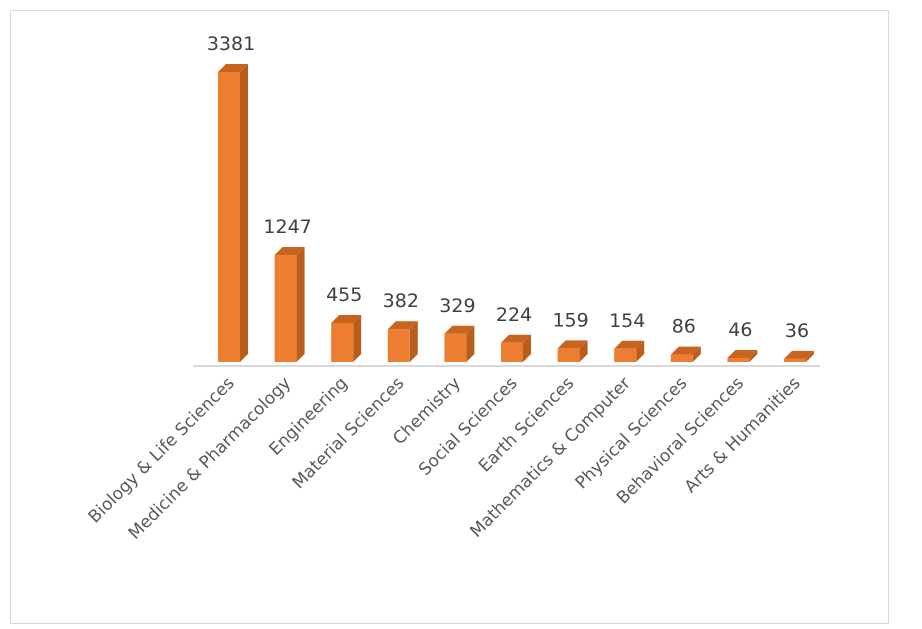  Describe the element at coordinates (457, 306) in the screenshot. I see `data-label: 329` at that location.